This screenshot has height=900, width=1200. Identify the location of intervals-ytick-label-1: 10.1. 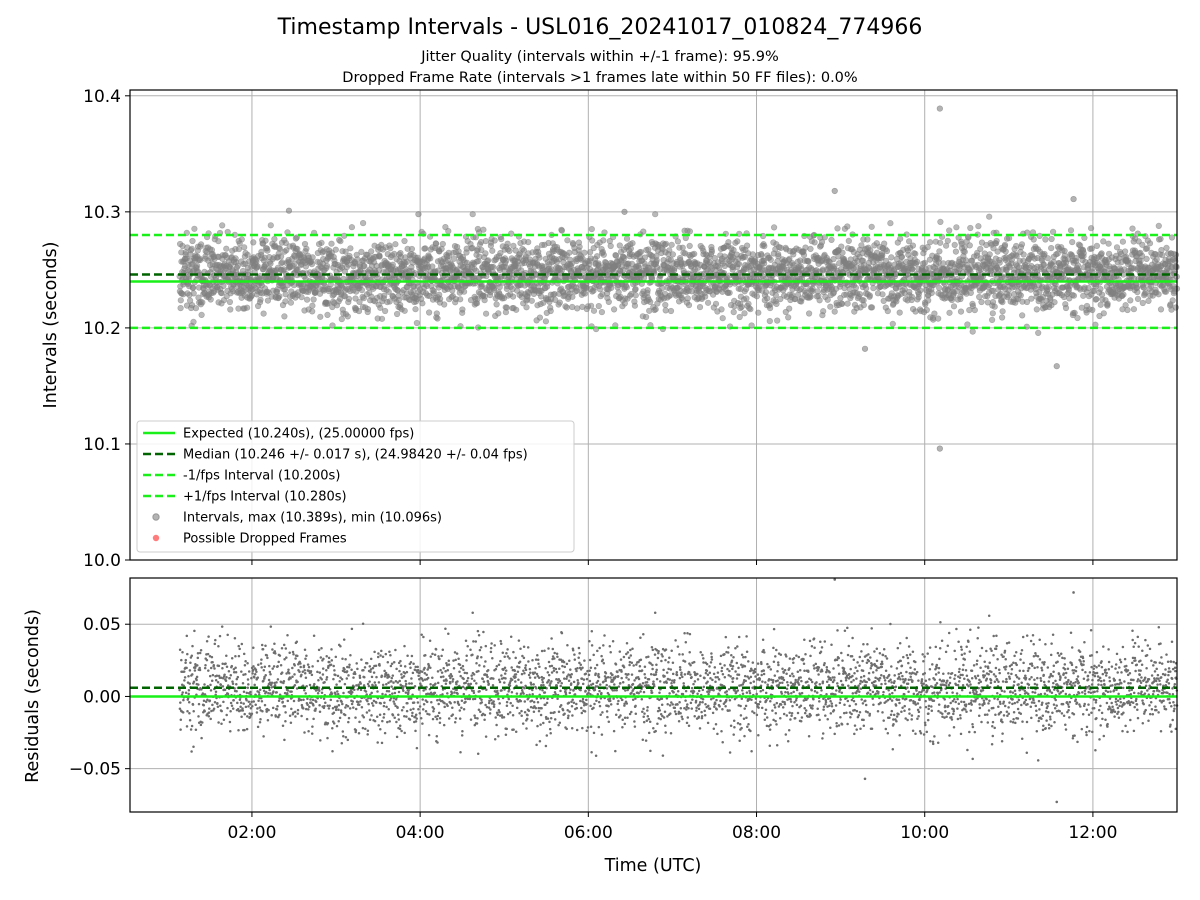
(102, 445).